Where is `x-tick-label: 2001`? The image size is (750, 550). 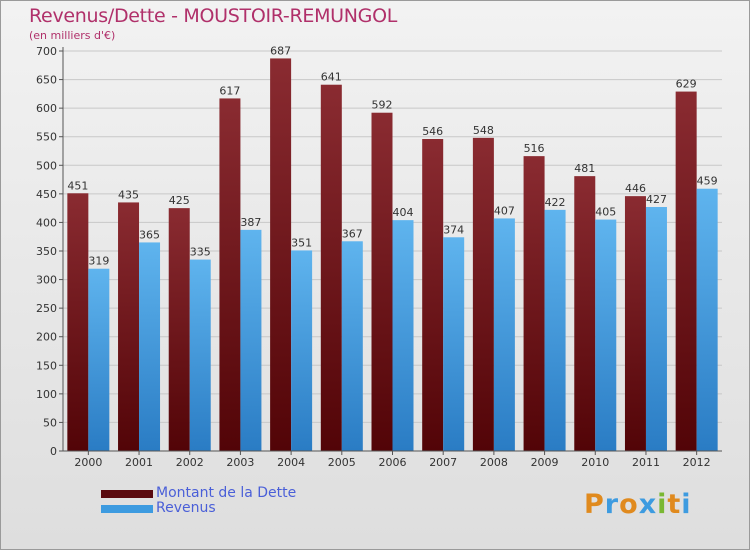 x-tick-label: 2001 is located at coordinates (139, 462).